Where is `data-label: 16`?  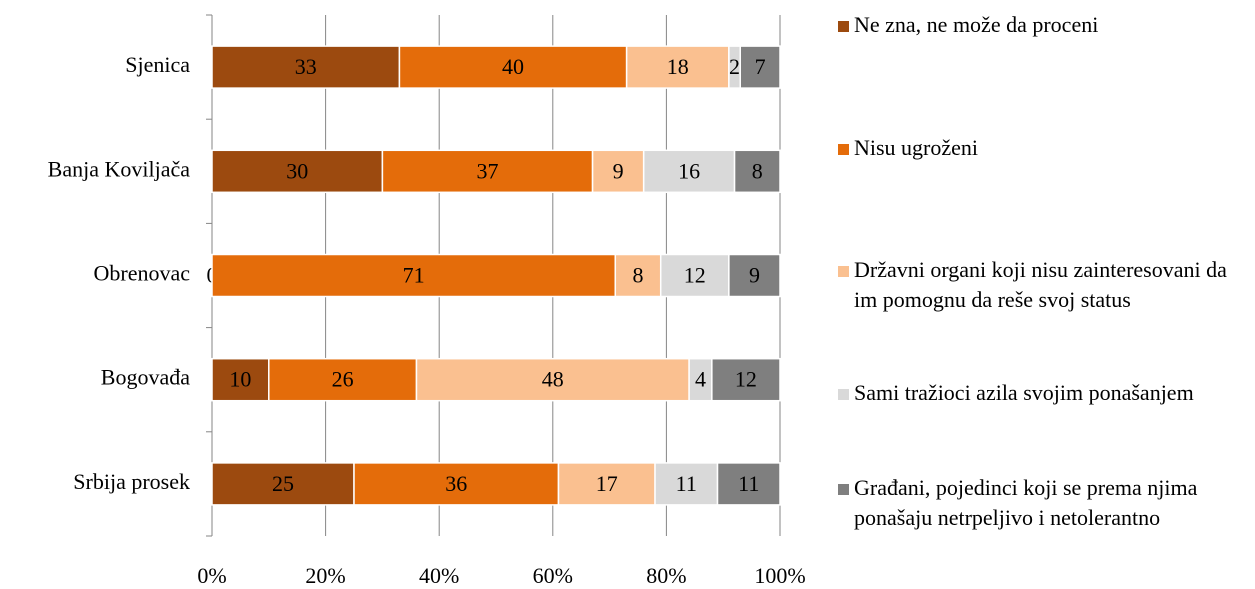 data-label: 16 is located at coordinates (689, 170).